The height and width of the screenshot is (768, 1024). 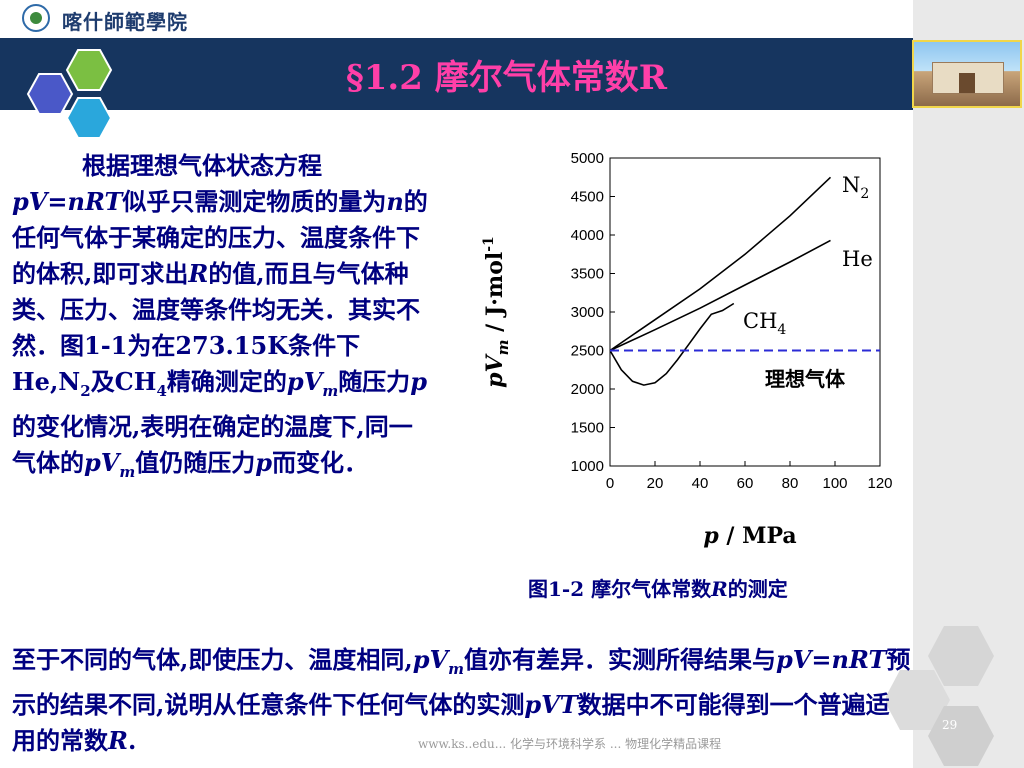 I want to click on x-tick-label: 20, so click(x=655, y=483).